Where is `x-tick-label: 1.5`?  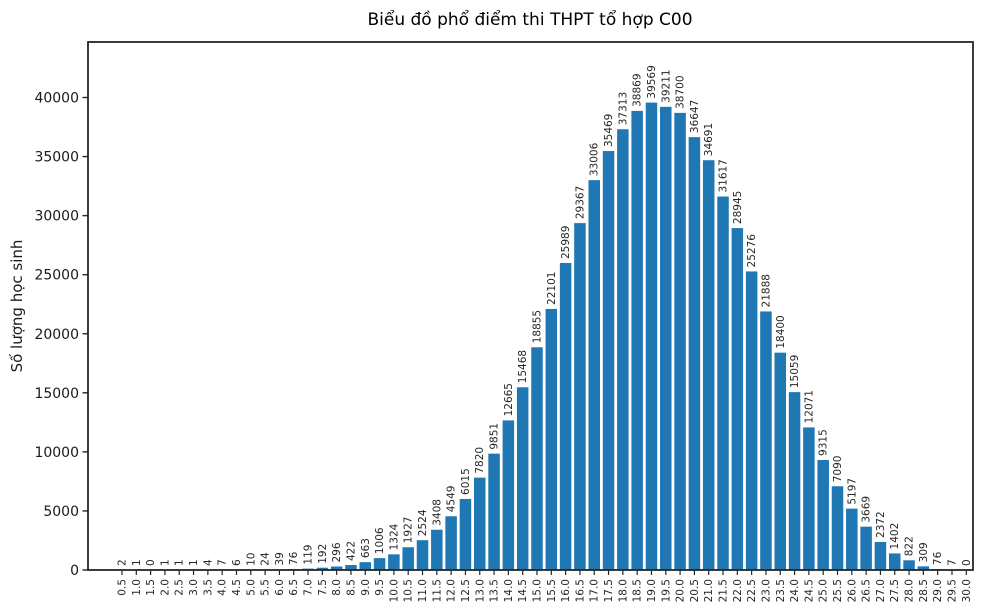 x-tick-label: 1.5 is located at coordinates (151, 587).